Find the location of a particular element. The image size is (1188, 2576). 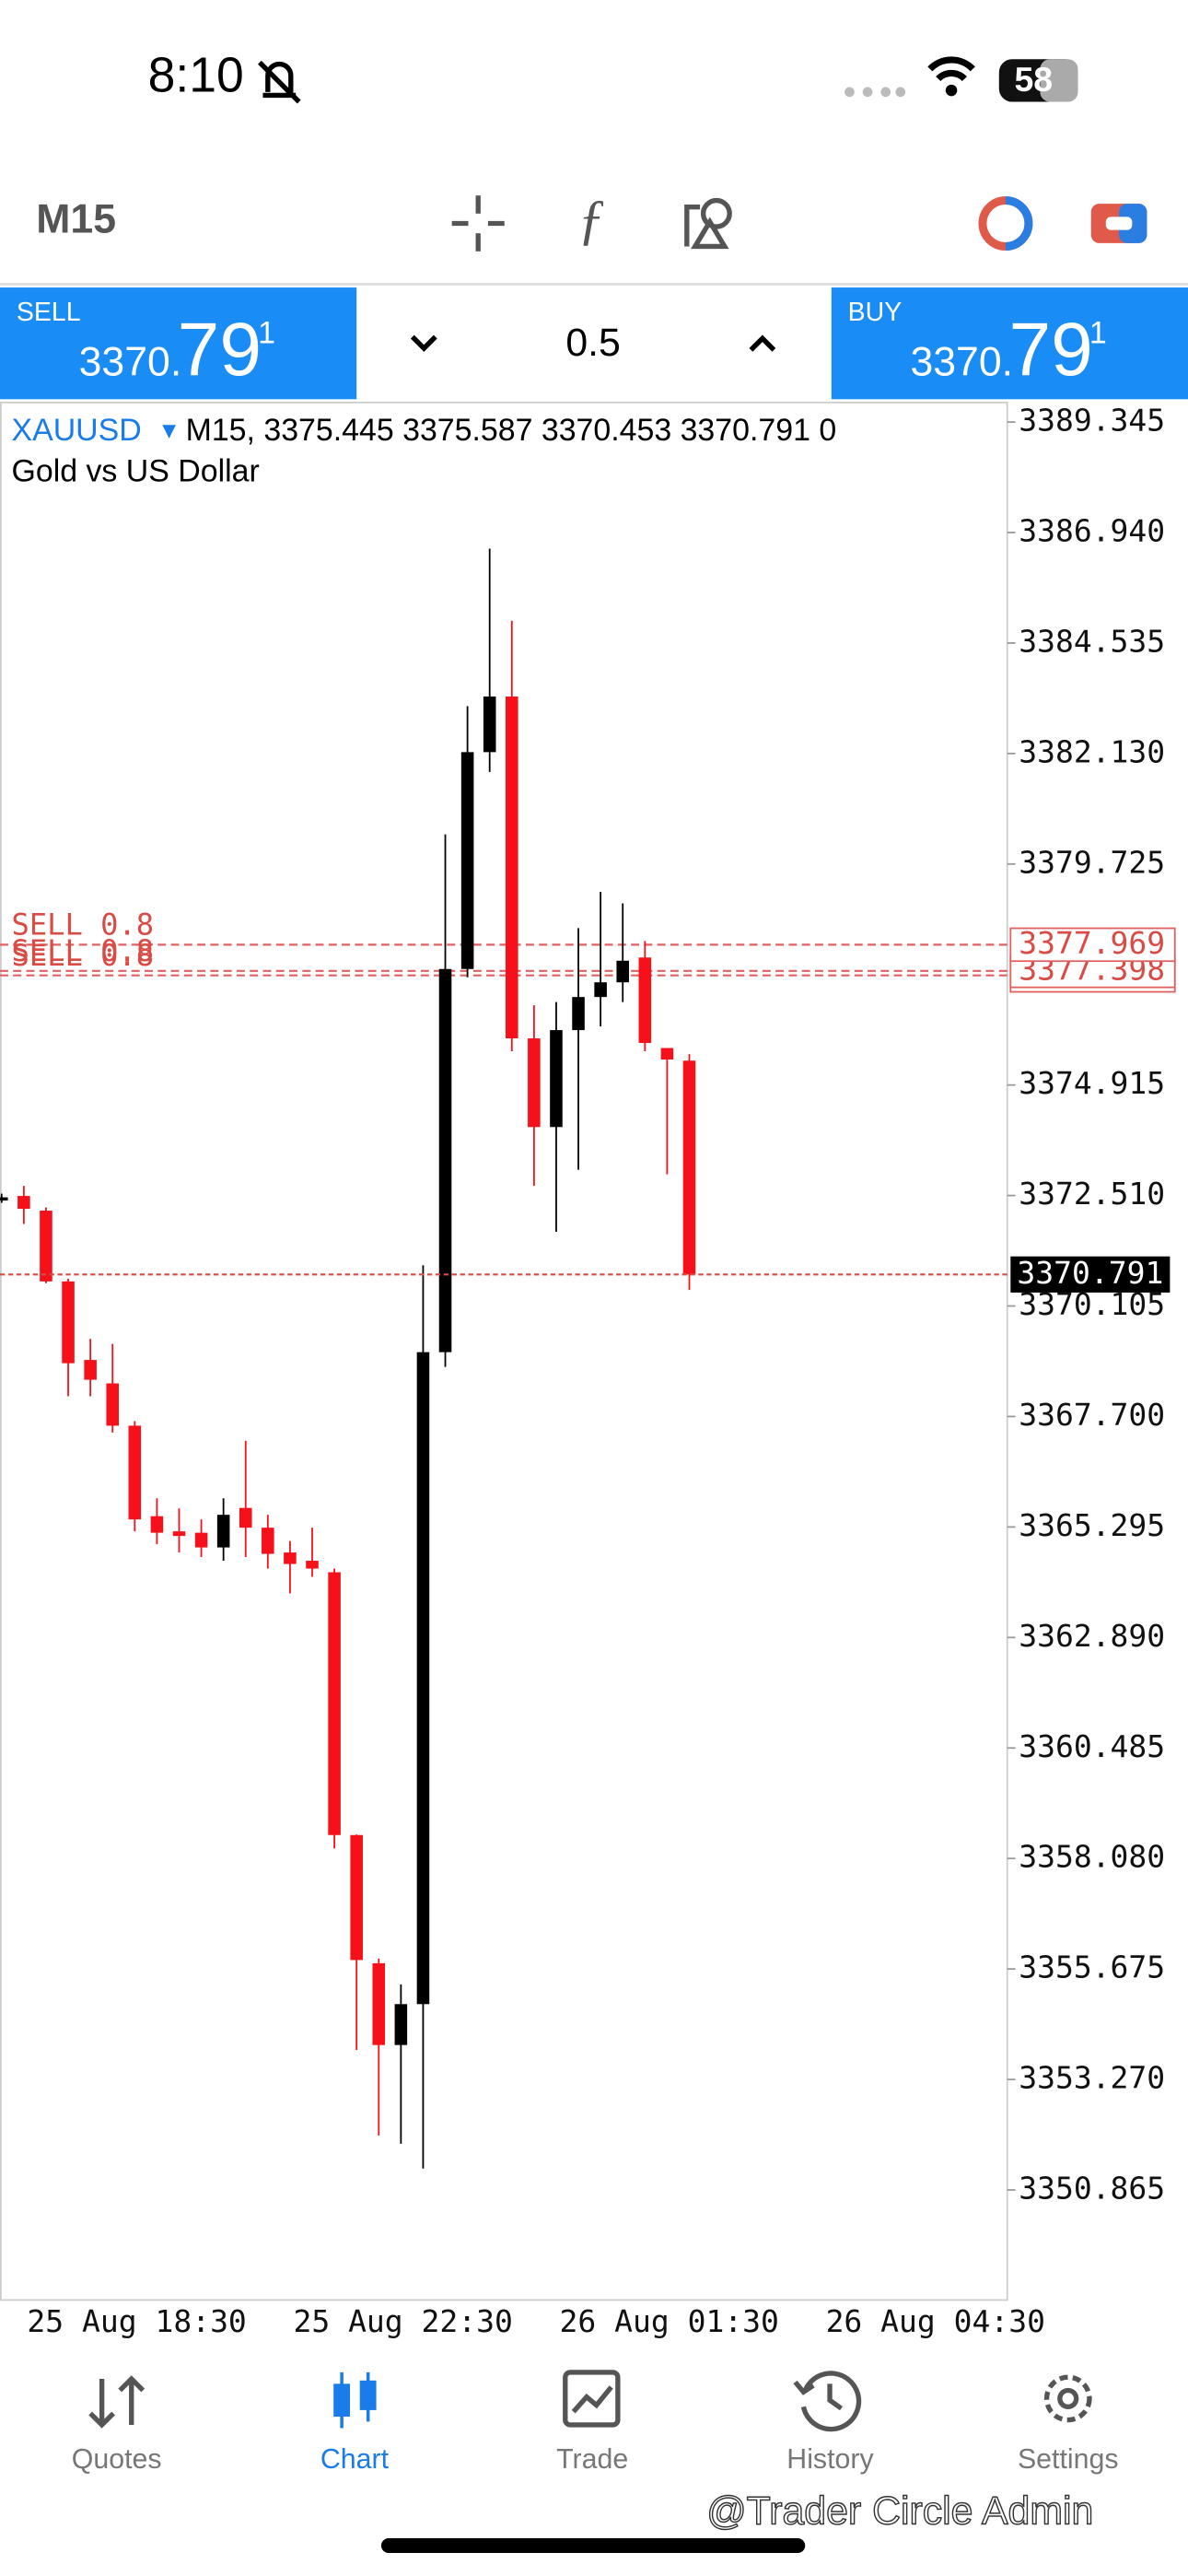

buy-button: BUY 3370. 79 1 is located at coordinates (1010, 343).